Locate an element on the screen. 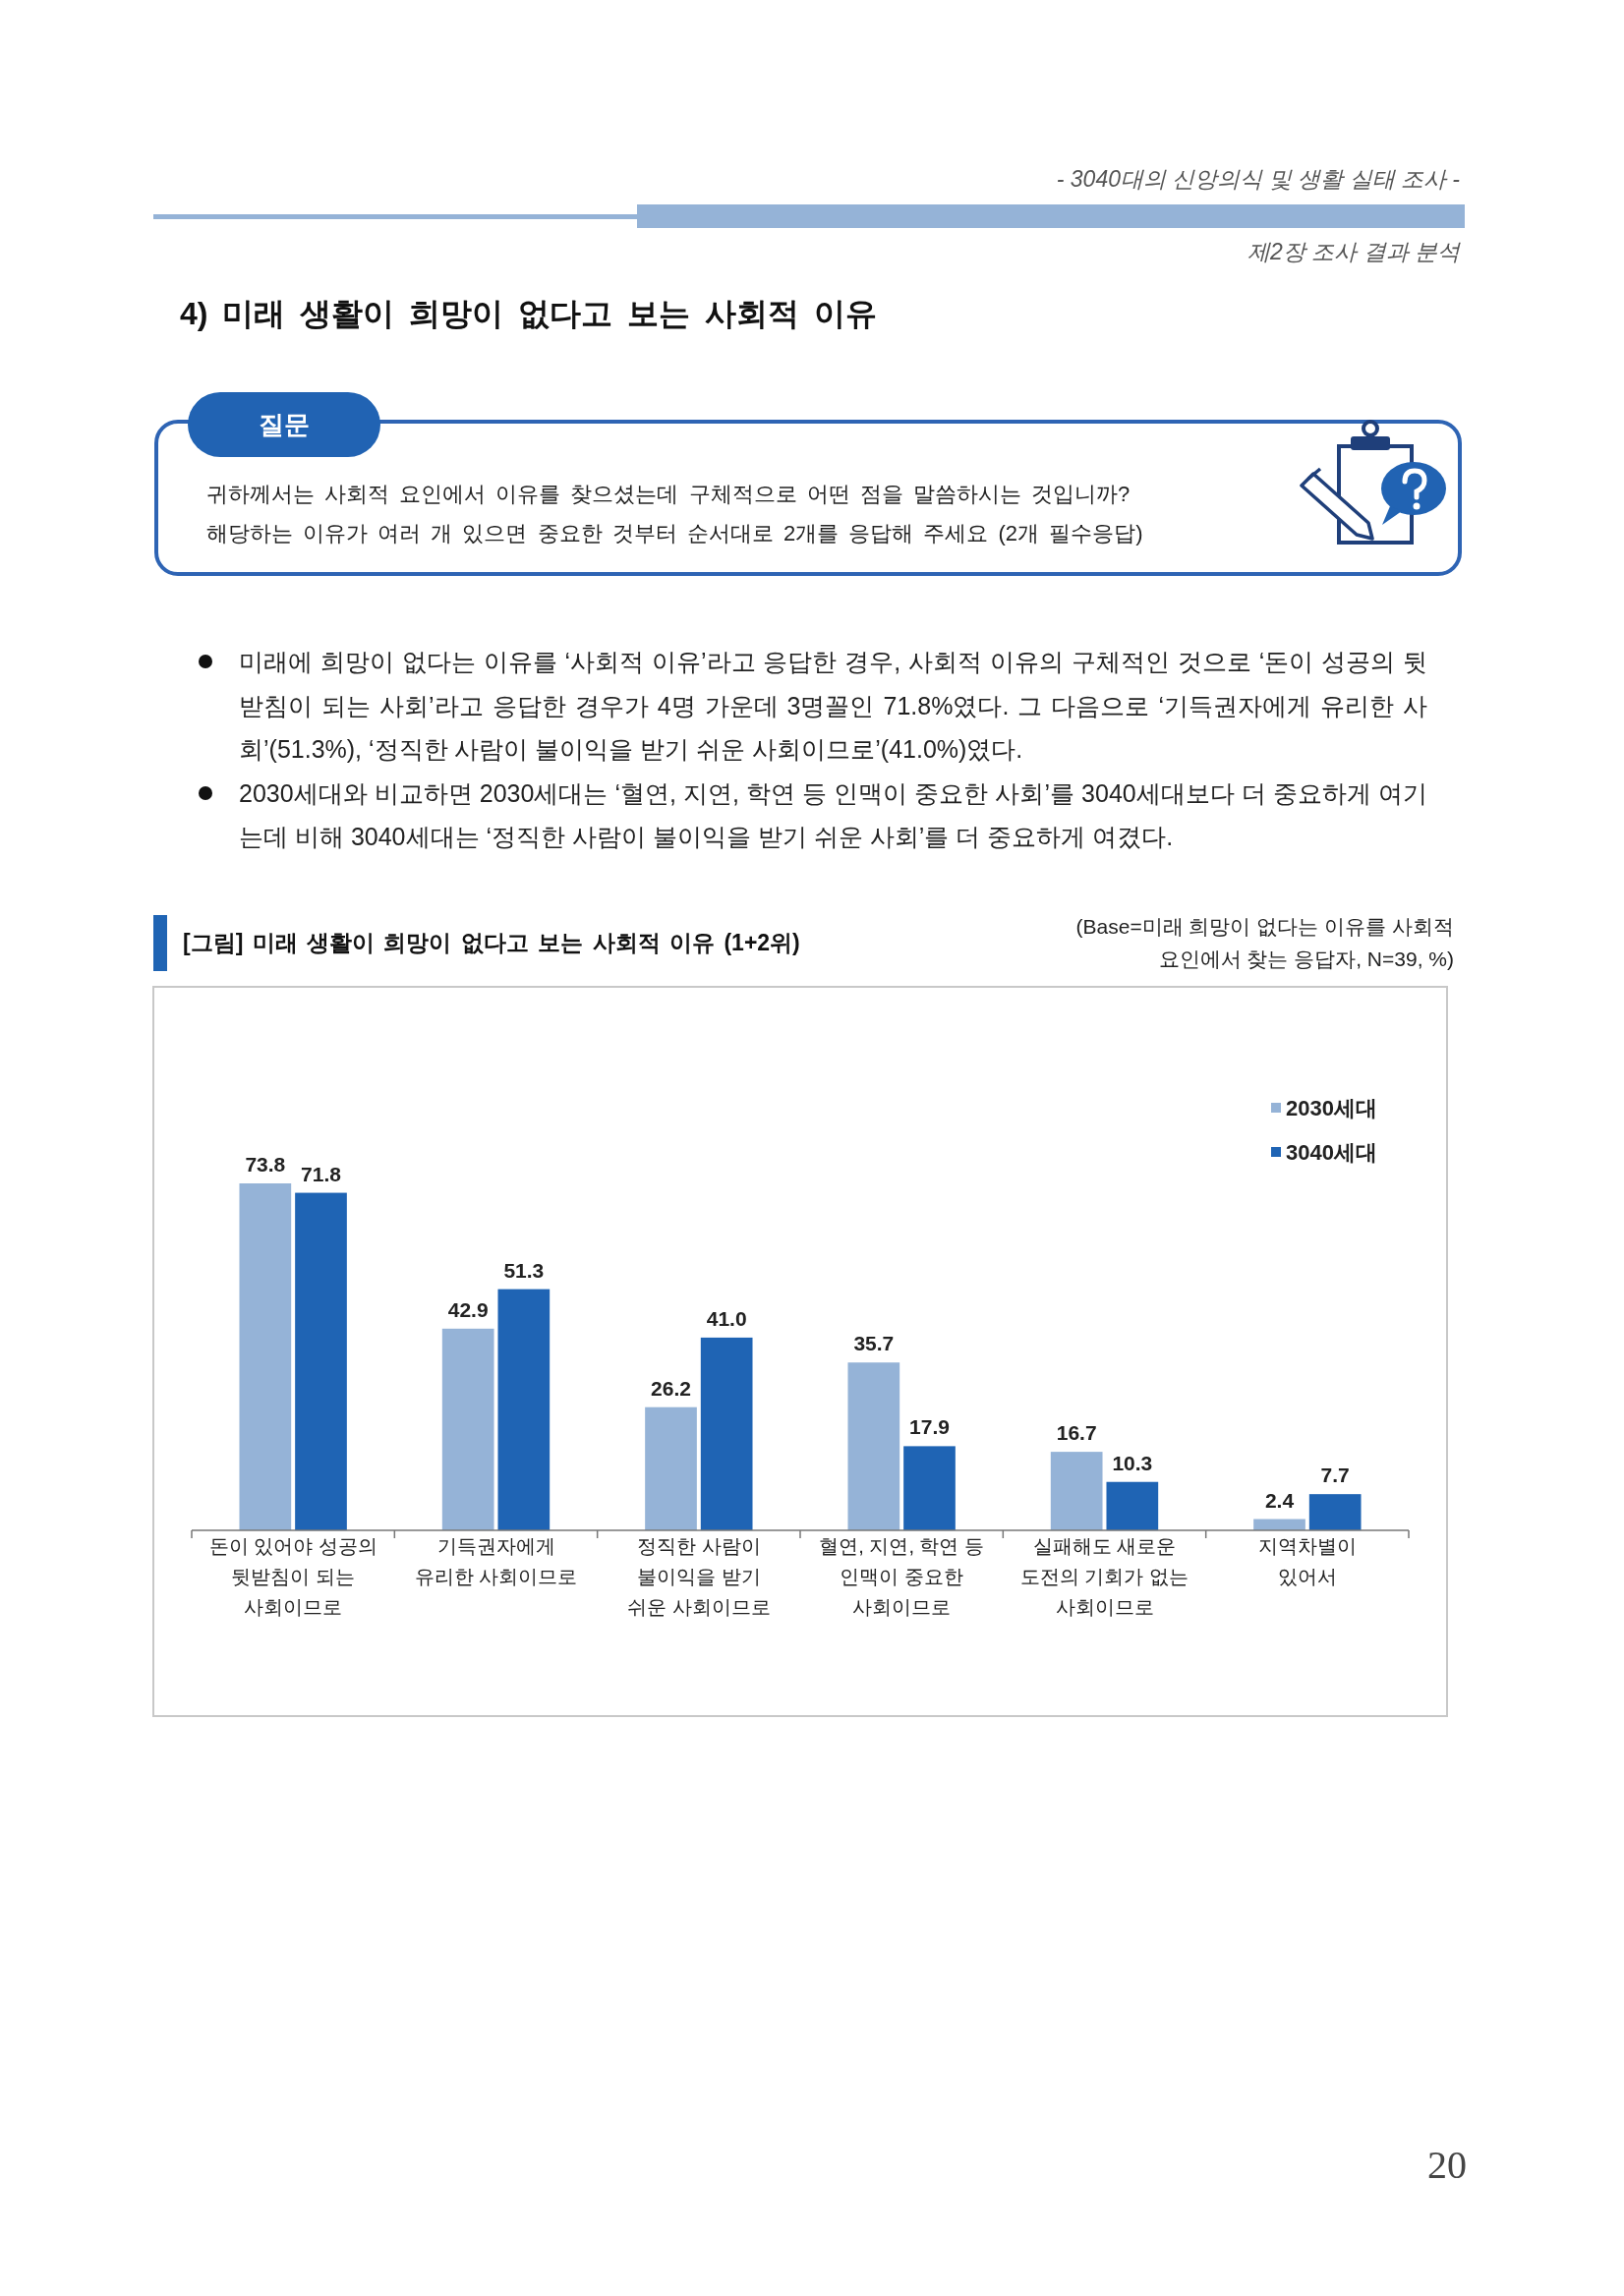 Image resolution: width=1624 pixels, height=2296 pixels. x-tick-label: 실패해도 새로운 도전의 기회가 없는 사회이므로 is located at coordinates (1104, 1577).